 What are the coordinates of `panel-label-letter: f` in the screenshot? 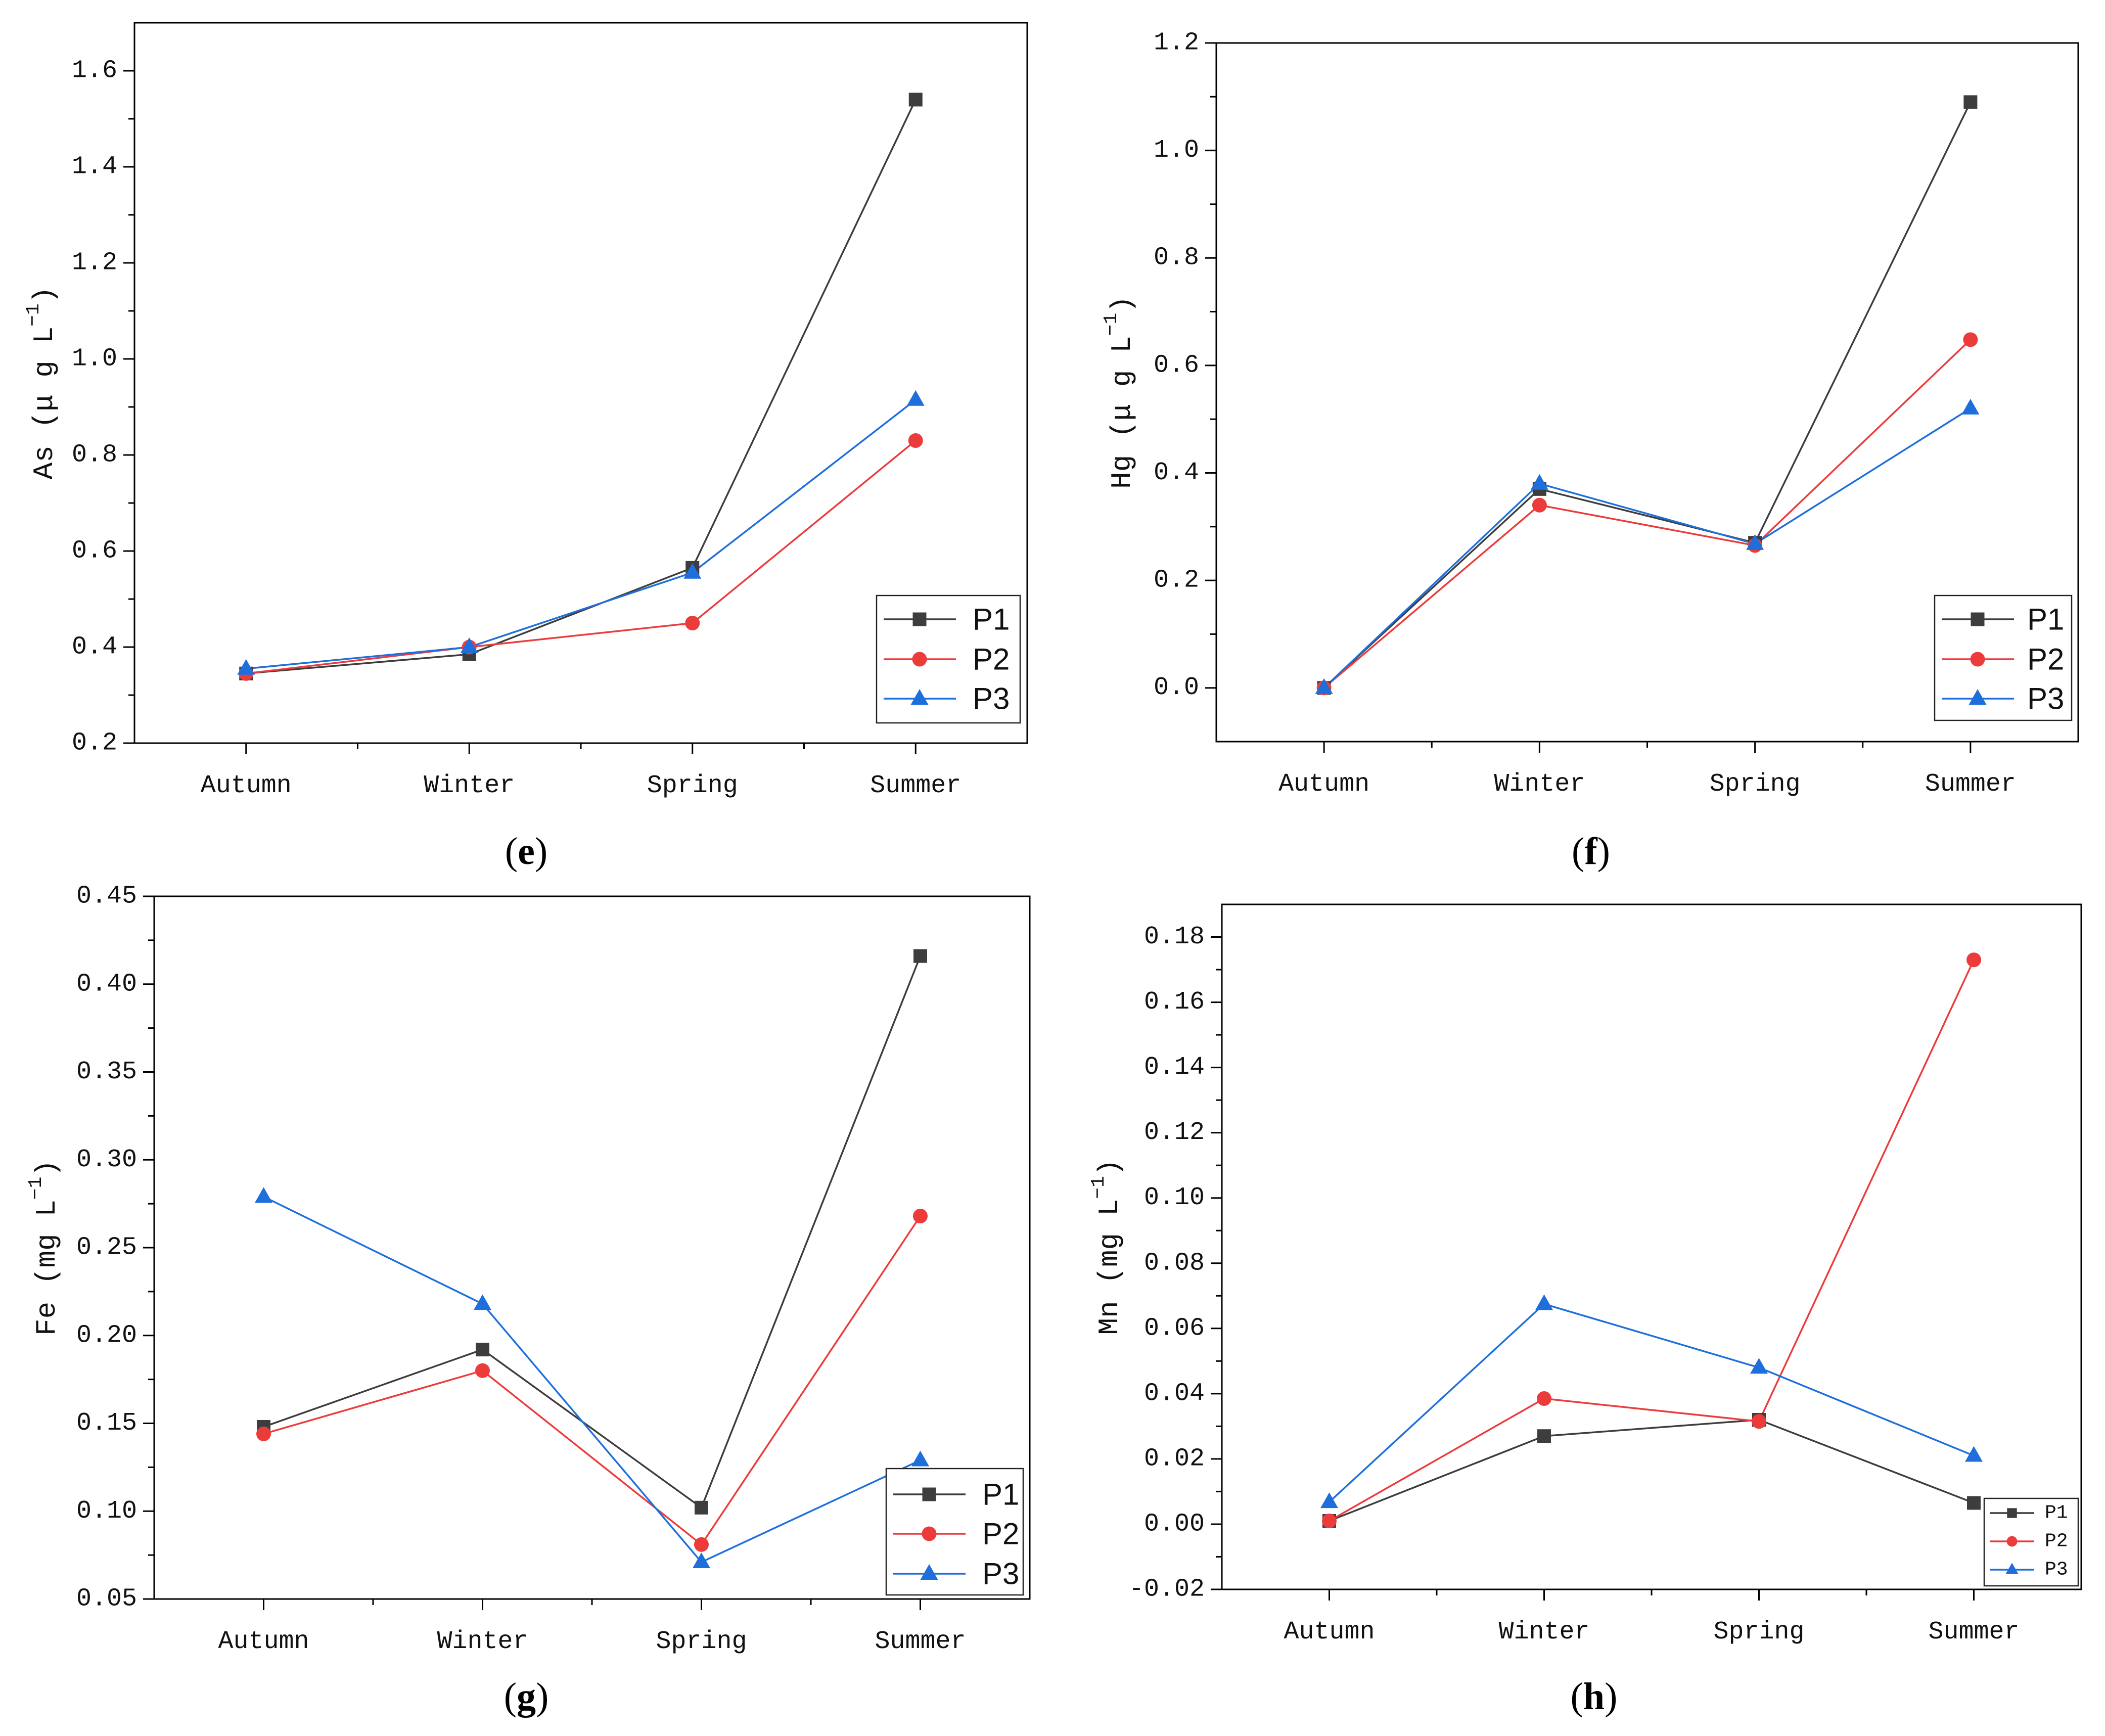 It's located at (1591, 851).